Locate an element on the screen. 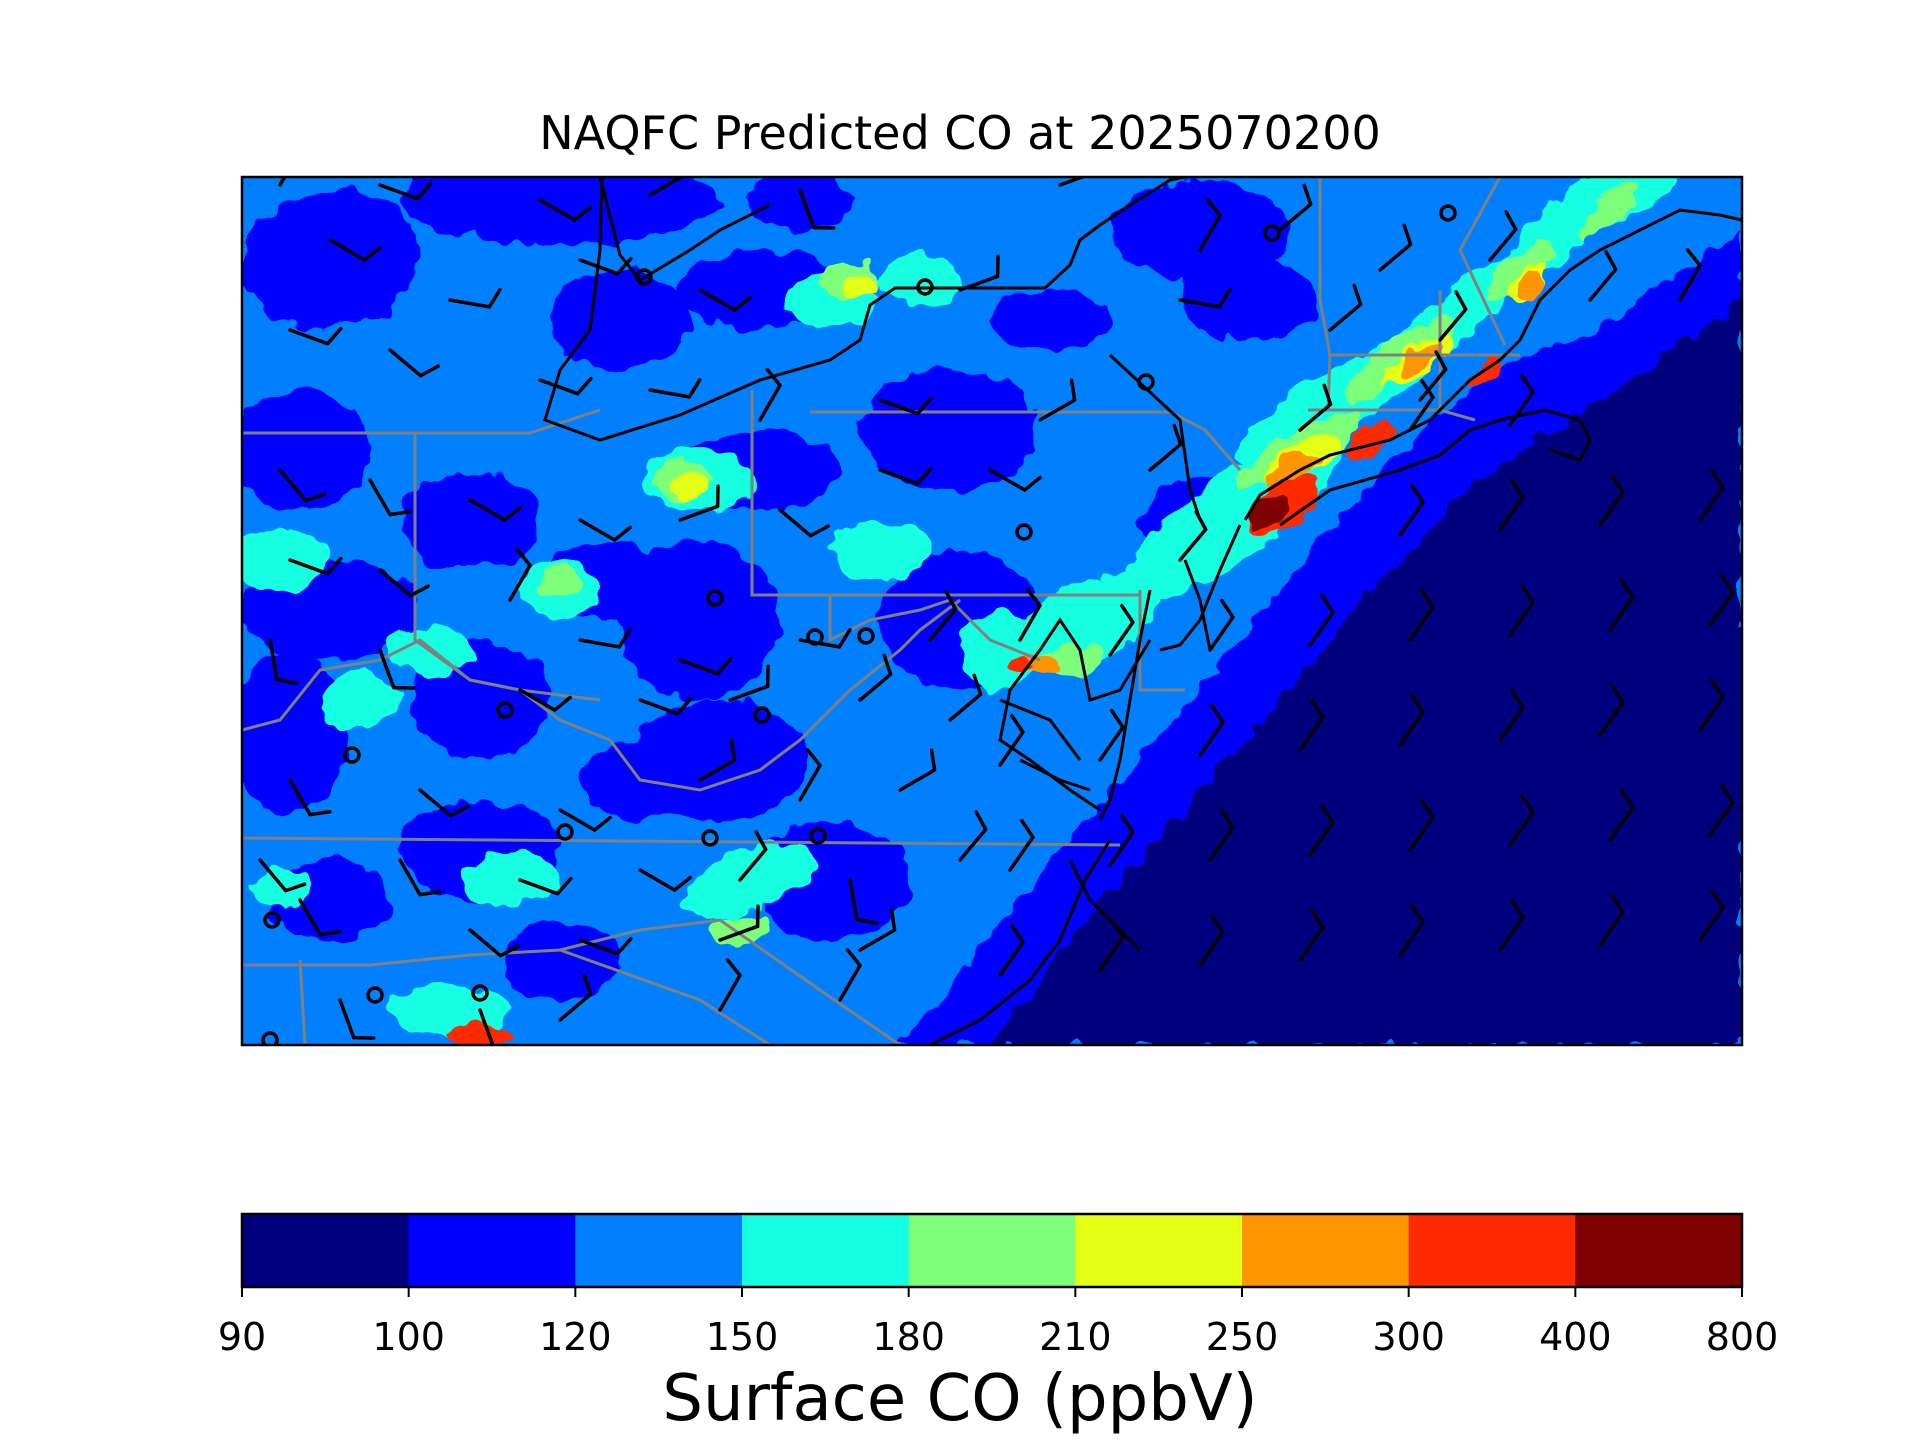  colorbar-tick-label: 90 is located at coordinates (242, 1337).